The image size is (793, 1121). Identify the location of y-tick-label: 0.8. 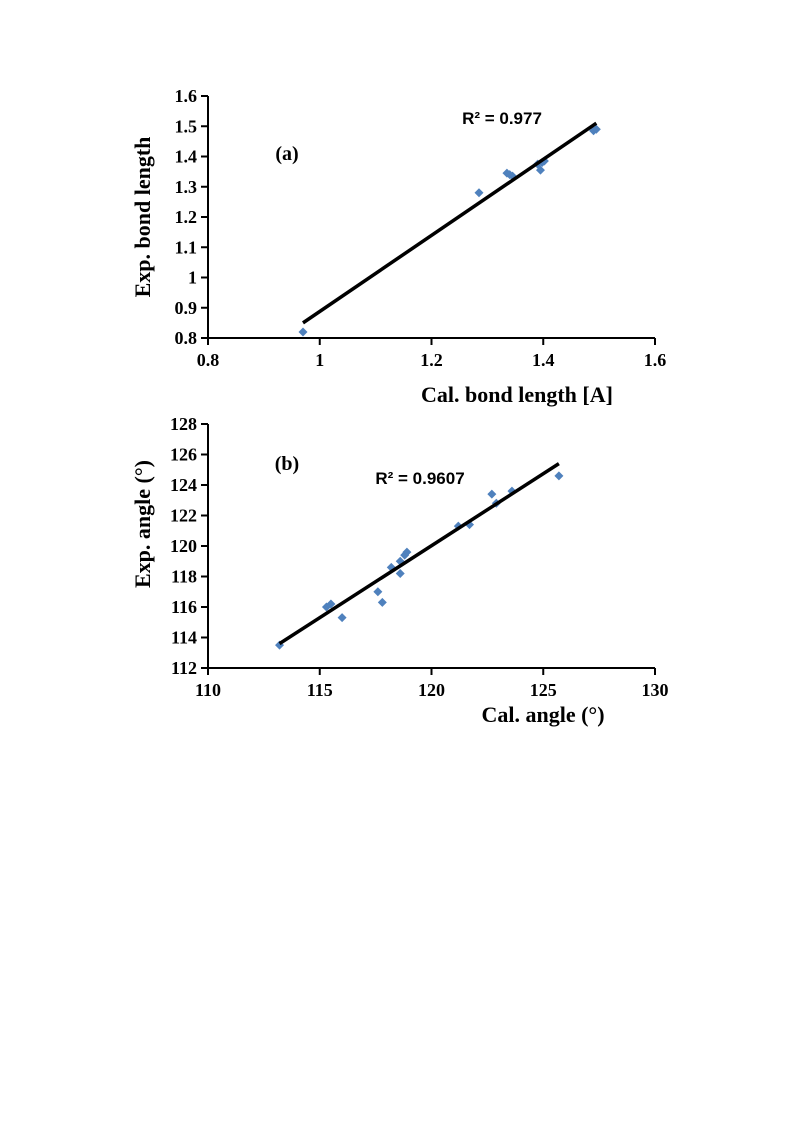
(186, 338).